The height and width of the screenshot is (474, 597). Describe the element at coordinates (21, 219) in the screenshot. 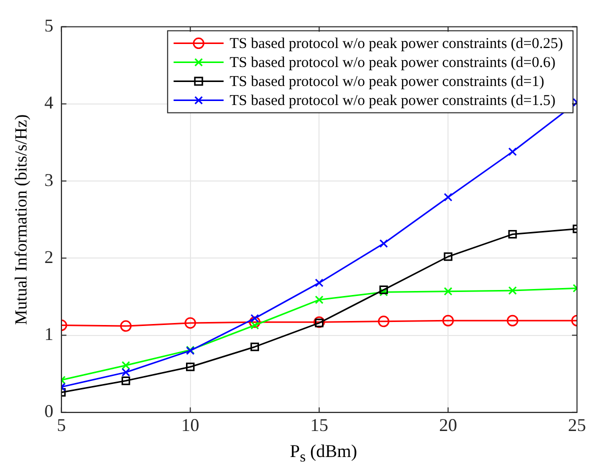

I see `y-axis-title: Mutual Information (bits/s/Hz)` at that location.